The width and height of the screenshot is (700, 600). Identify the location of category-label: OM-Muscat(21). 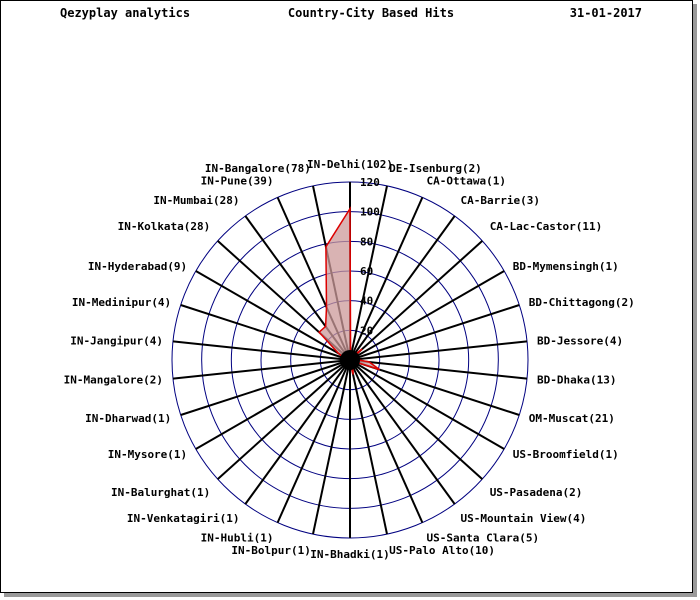
(572, 418).